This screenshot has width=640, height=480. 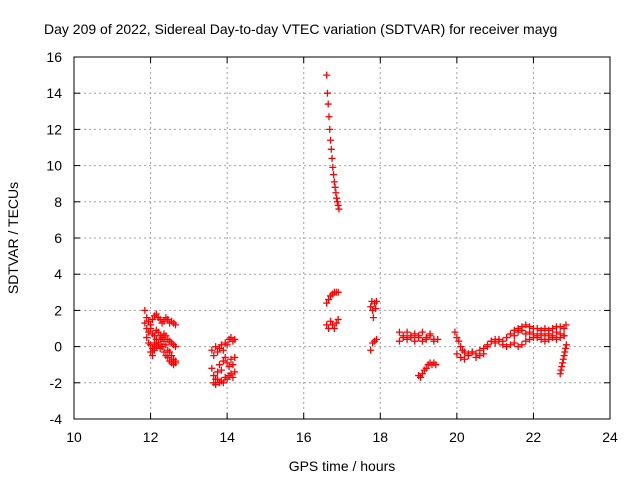 What do you see at coordinates (342, 466) in the screenshot?
I see `x-axis-label: GPS time / hours` at bounding box center [342, 466].